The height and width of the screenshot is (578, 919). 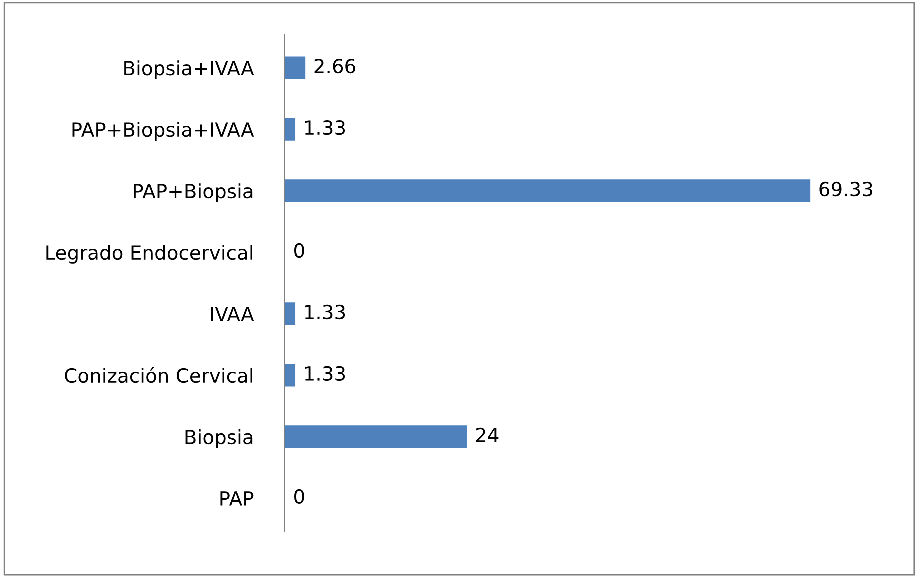 What do you see at coordinates (149, 254) in the screenshot?
I see `y-tick-label: Legrado Endocervical` at bounding box center [149, 254].